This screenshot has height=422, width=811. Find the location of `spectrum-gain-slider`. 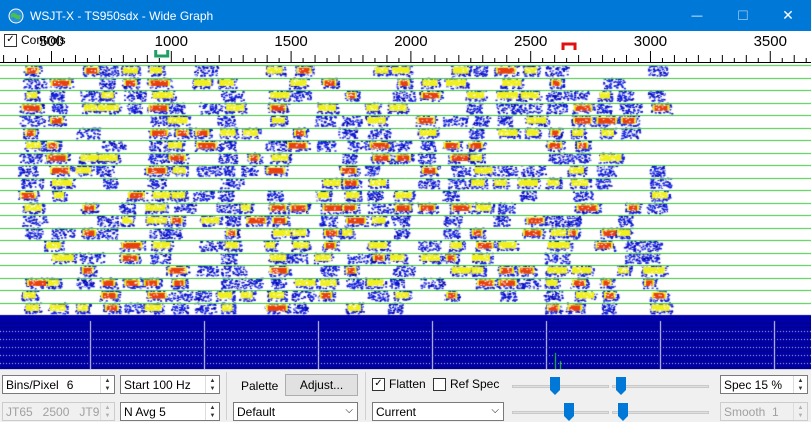

spectrum-gain-slider is located at coordinates (660, 412).